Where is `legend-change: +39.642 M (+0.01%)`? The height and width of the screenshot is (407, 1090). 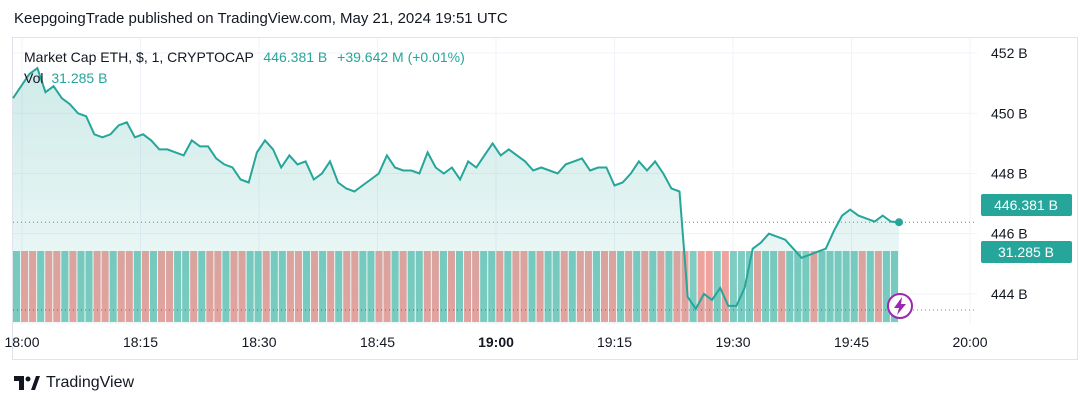
legend-change: +39.642 M (+0.01%) is located at coordinates (401, 57).